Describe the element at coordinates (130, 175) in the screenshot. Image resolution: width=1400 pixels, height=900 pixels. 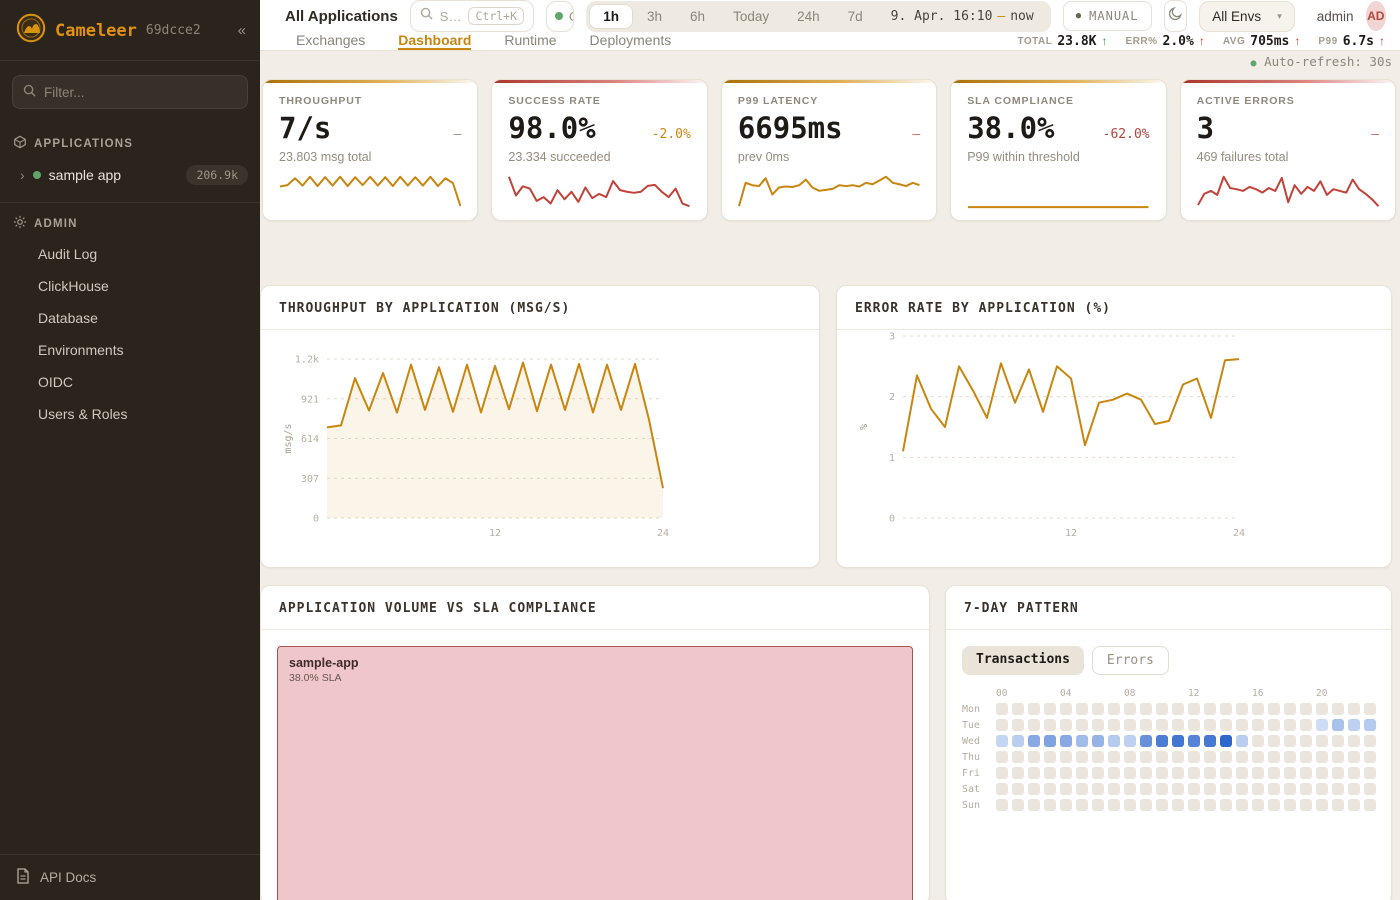
I see `sidebar-item-sample-app: › sample app 206.9k` at that location.